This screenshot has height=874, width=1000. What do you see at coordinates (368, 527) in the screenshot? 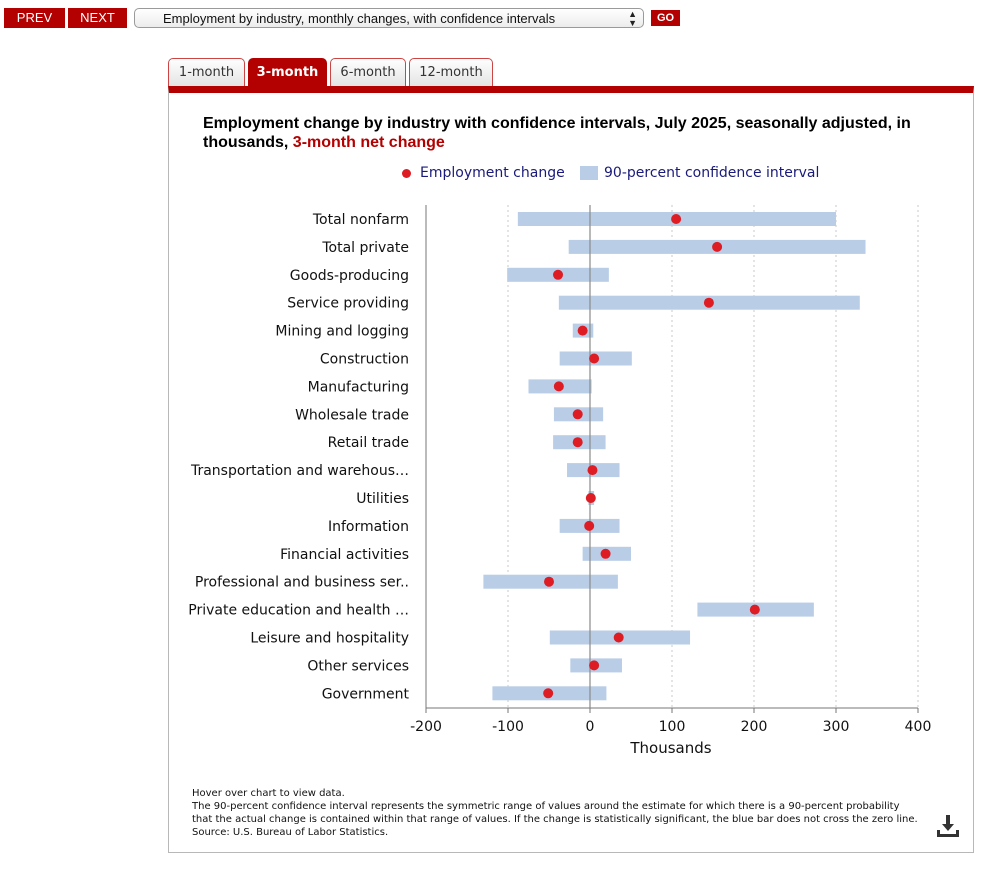
I see `category-label: Information` at bounding box center [368, 527].